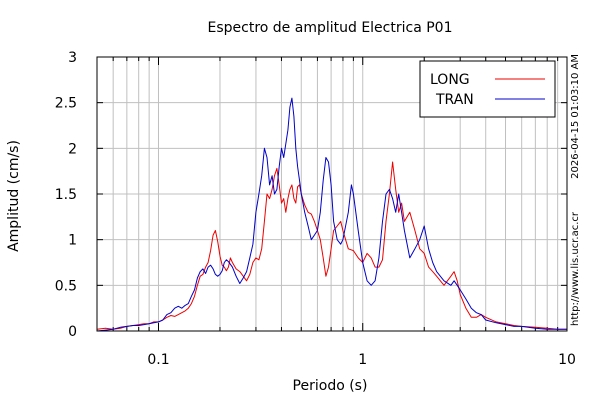 This screenshot has width=600, height=400. I want to click on x-tick-label: 0.1, so click(158, 360).